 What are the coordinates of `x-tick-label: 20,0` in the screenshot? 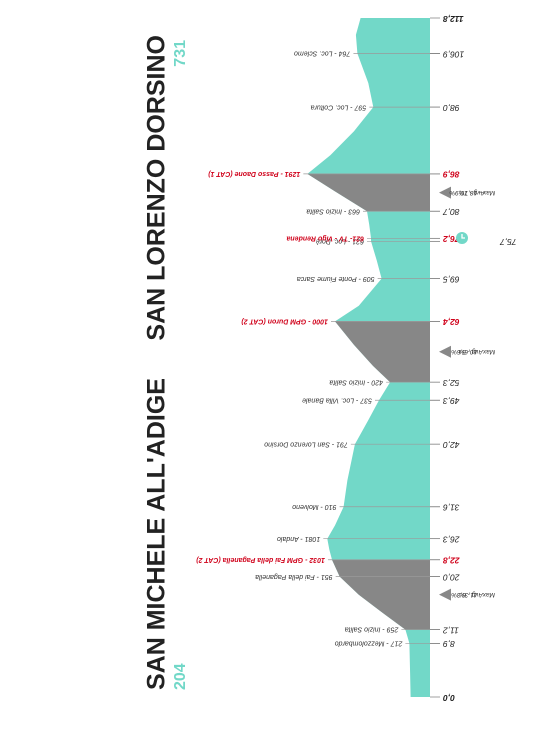 It's located at (452, 577).